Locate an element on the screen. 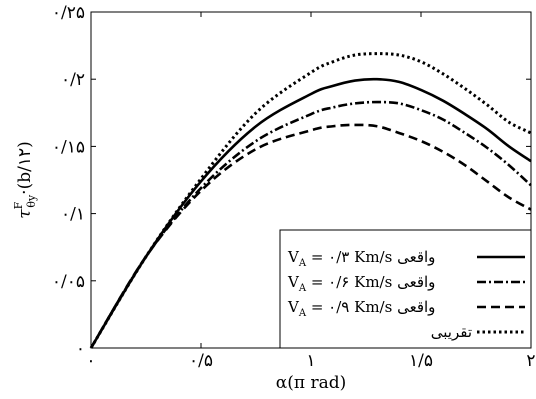  y-tick-label-4: ۰/۲ is located at coordinates (73, 80).